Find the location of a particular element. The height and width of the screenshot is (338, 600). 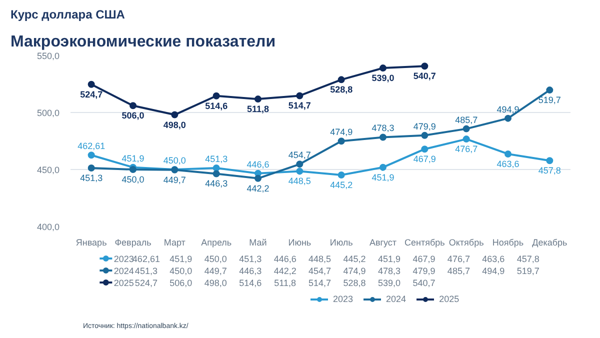

text: 2024 is located at coordinates (396, 299).